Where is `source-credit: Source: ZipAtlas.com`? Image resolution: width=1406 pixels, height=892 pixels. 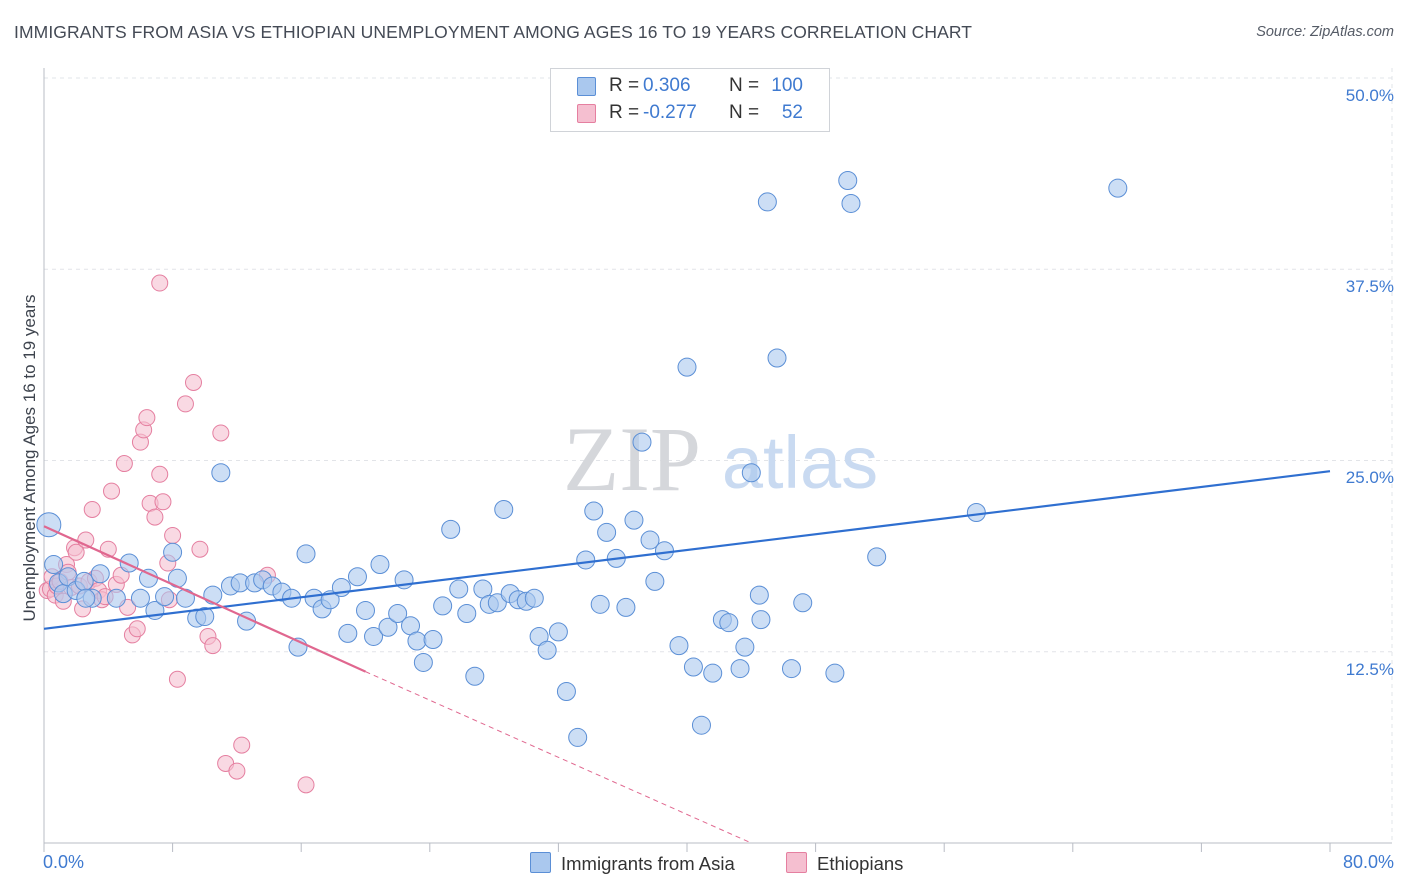 source-credit: Source: ZipAtlas.com is located at coordinates (1325, 32).